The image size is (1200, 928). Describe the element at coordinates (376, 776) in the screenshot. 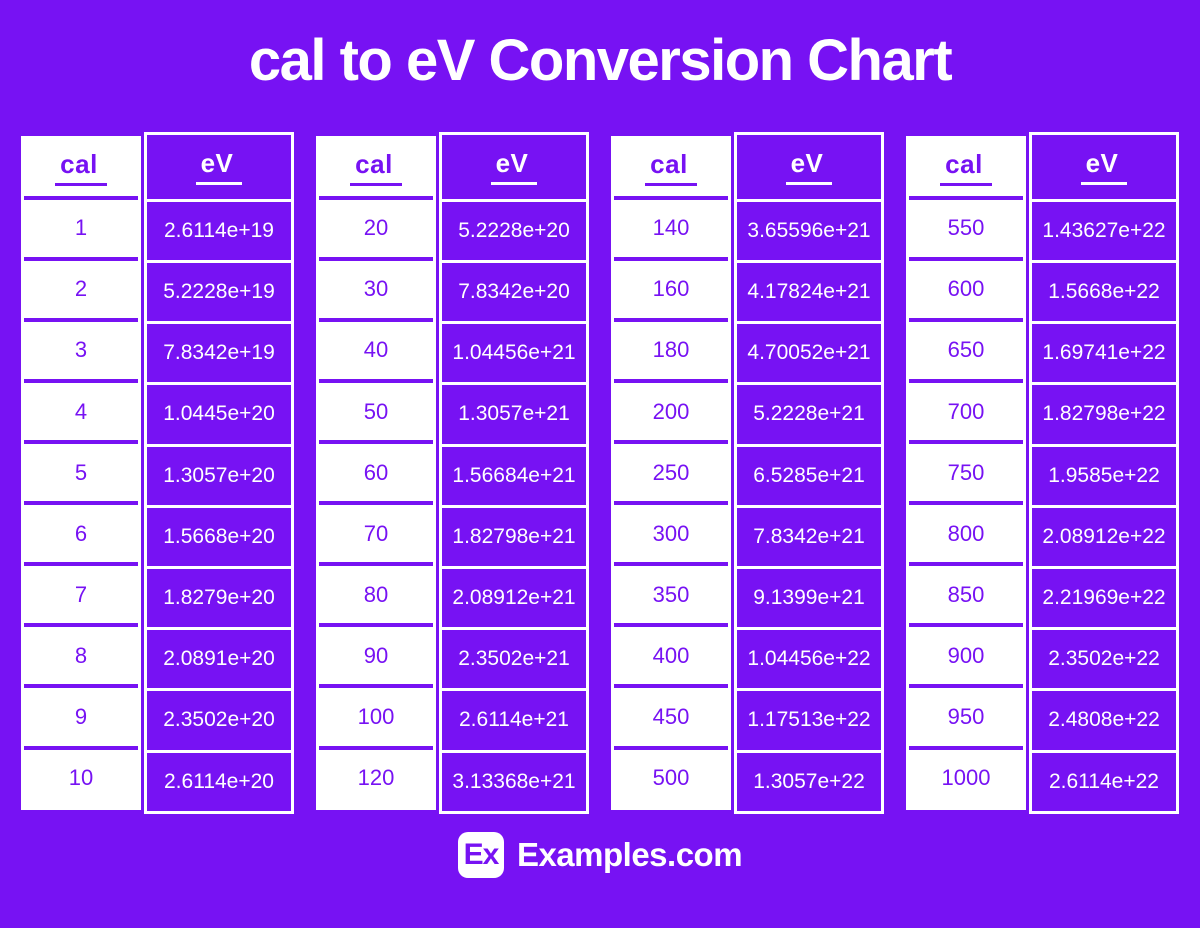

I see `cal-value-cell: 120` at that location.